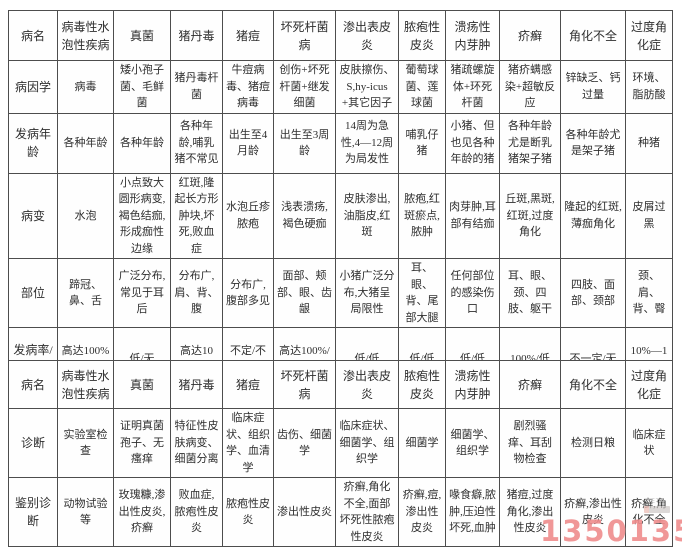 The height and width of the screenshot is (548, 682). I want to click on table-cell: 出生至3周龄, so click(304, 143).